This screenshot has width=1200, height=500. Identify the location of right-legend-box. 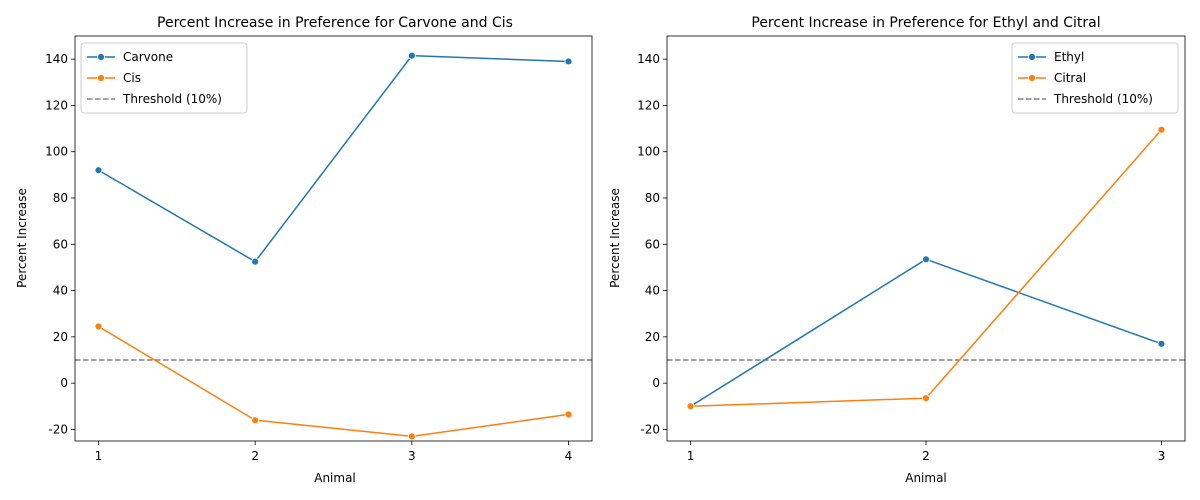
(1095, 78).